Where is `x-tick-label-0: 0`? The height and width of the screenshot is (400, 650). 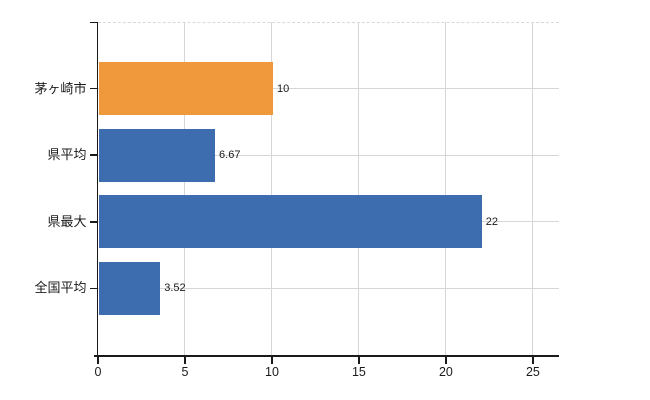
x-tick-label-0: 0 is located at coordinates (98, 372).